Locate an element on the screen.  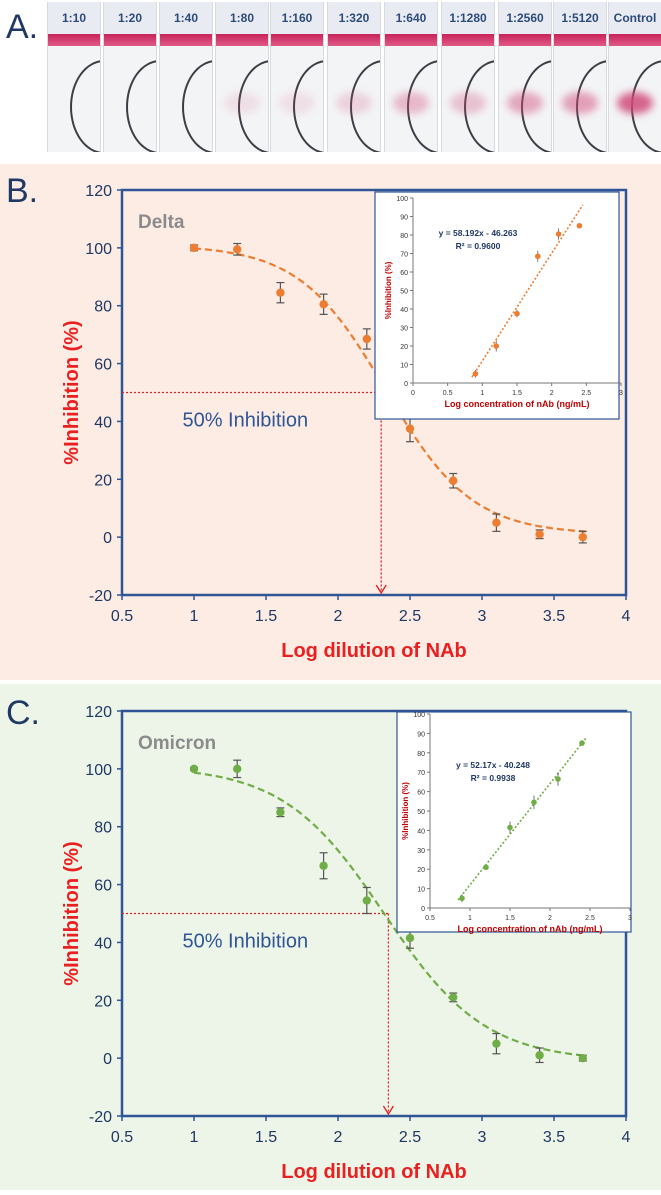
inset-y-tick-label: 40 is located at coordinates (404, 310).